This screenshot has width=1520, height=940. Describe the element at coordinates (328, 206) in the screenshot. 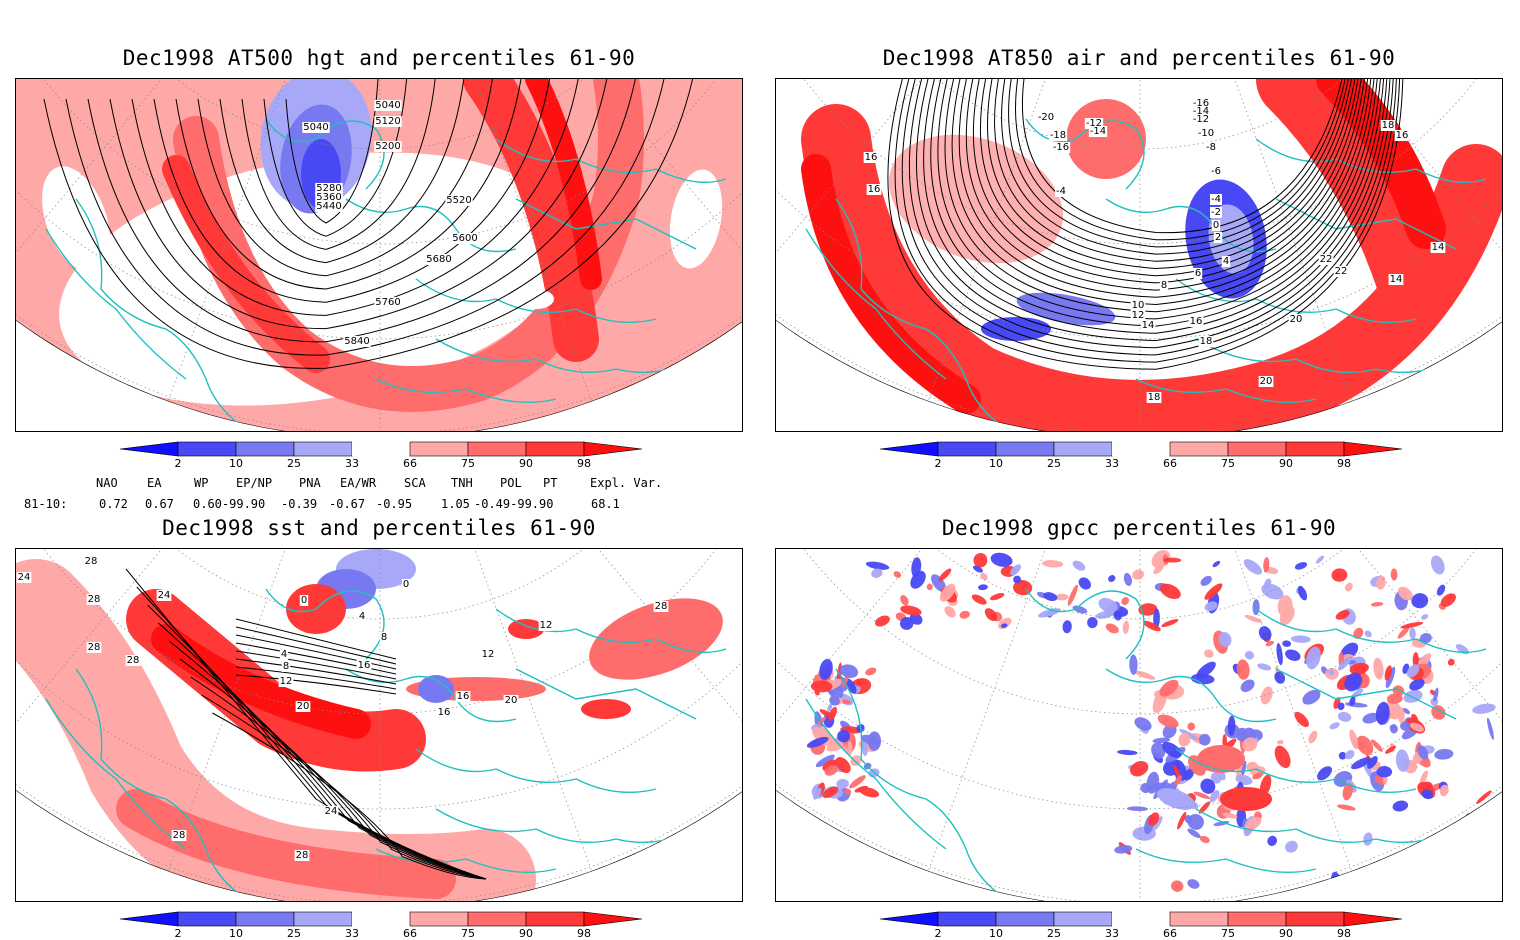

I see `contour-label: 5440` at that location.